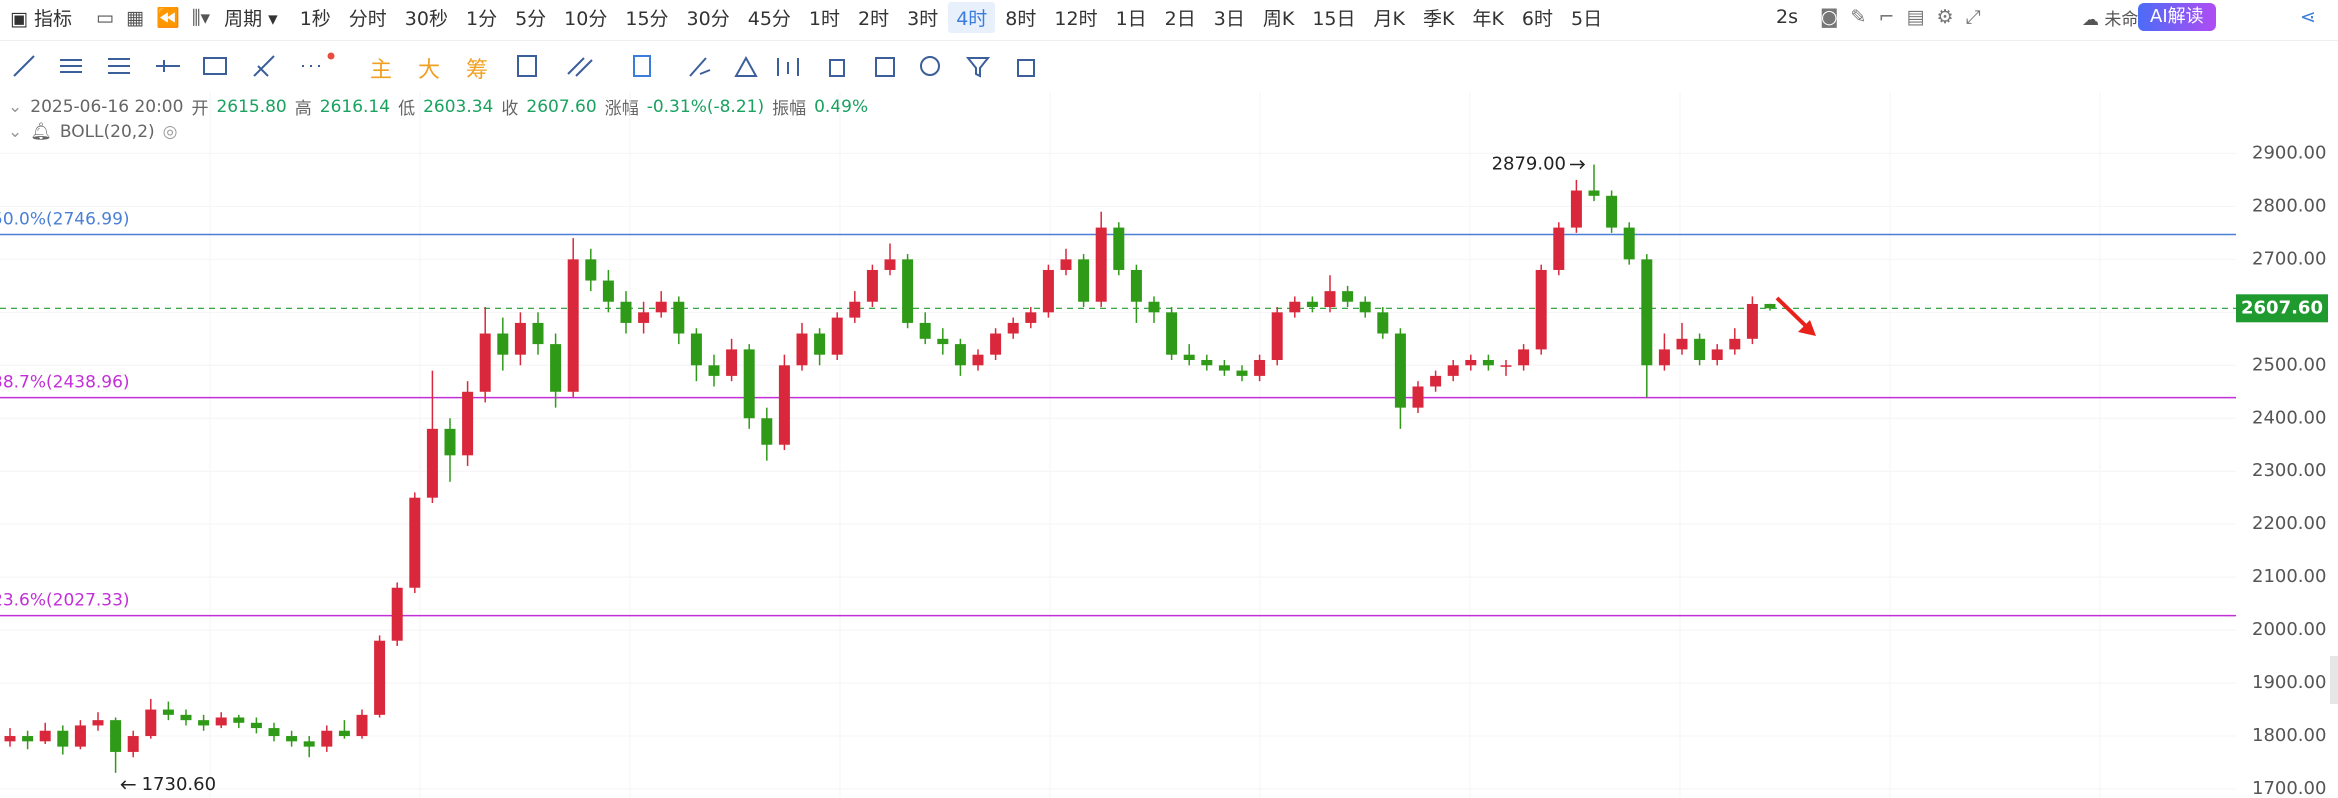 The width and height of the screenshot is (2338, 798). I want to click on tool-lines, so click(119, 66).